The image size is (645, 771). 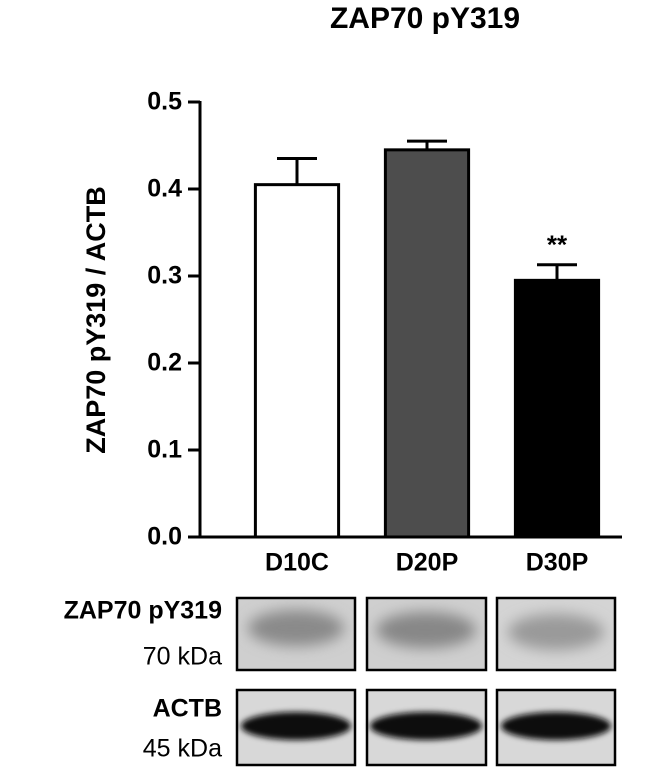 I want to click on y-tick-label: 0.5, so click(x=164, y=102).